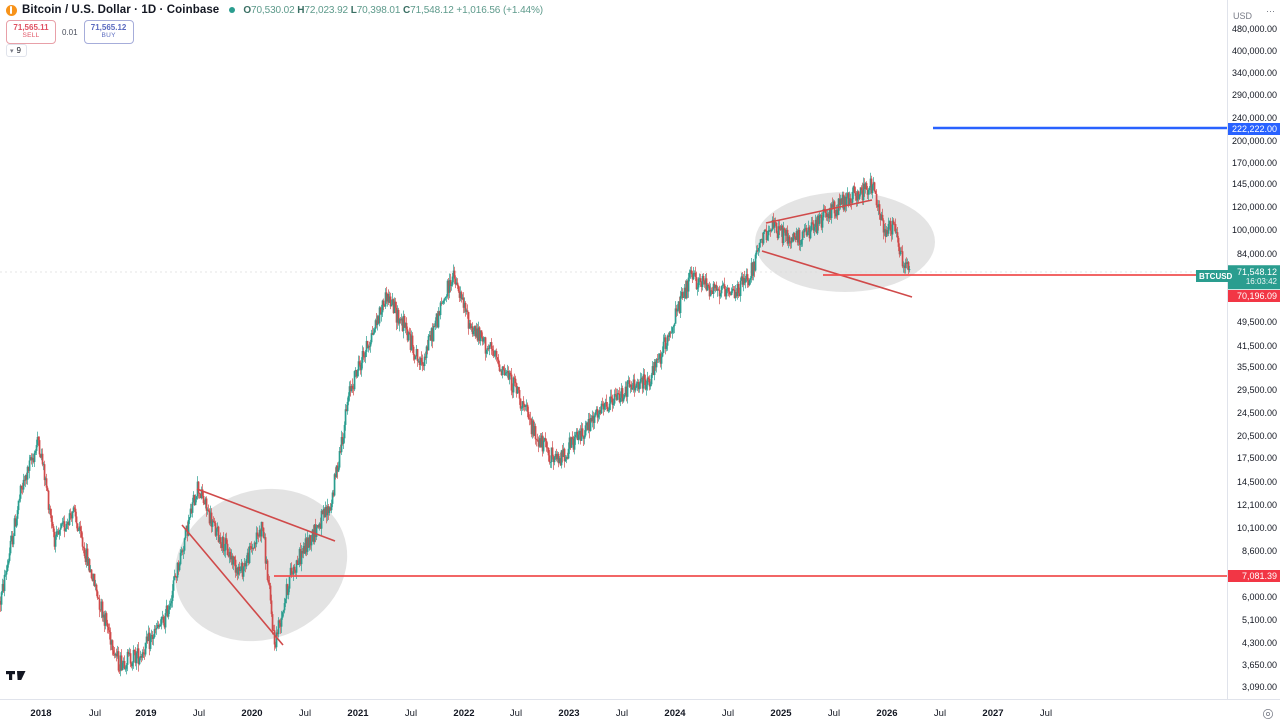 This screenshot has height=724, width=1280. What do you see at coordinates (31, 28) in the screenshot?
I see `sell-price: 71,565.11` at bounding box center [31, 28].